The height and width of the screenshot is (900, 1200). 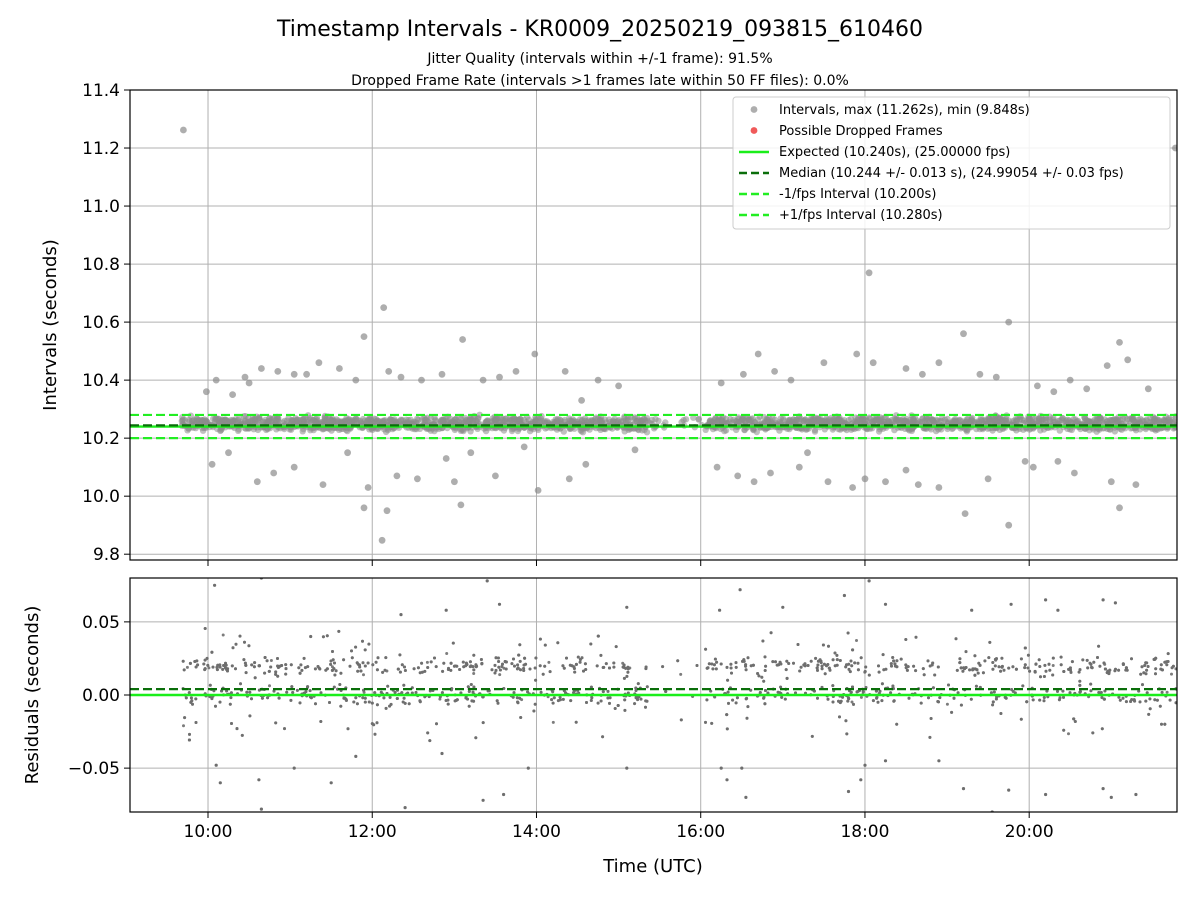 I want to click on x-axis-label: Time (UTC), so click(x=652, y=866).